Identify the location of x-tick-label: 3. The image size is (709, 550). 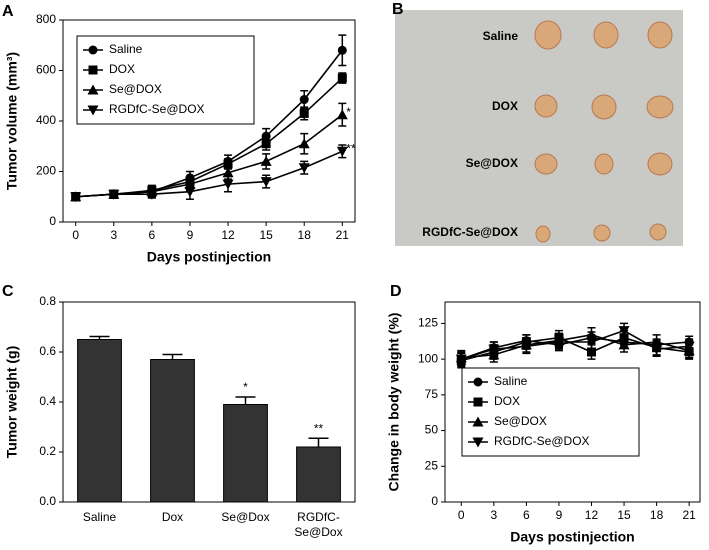
(493, 515).